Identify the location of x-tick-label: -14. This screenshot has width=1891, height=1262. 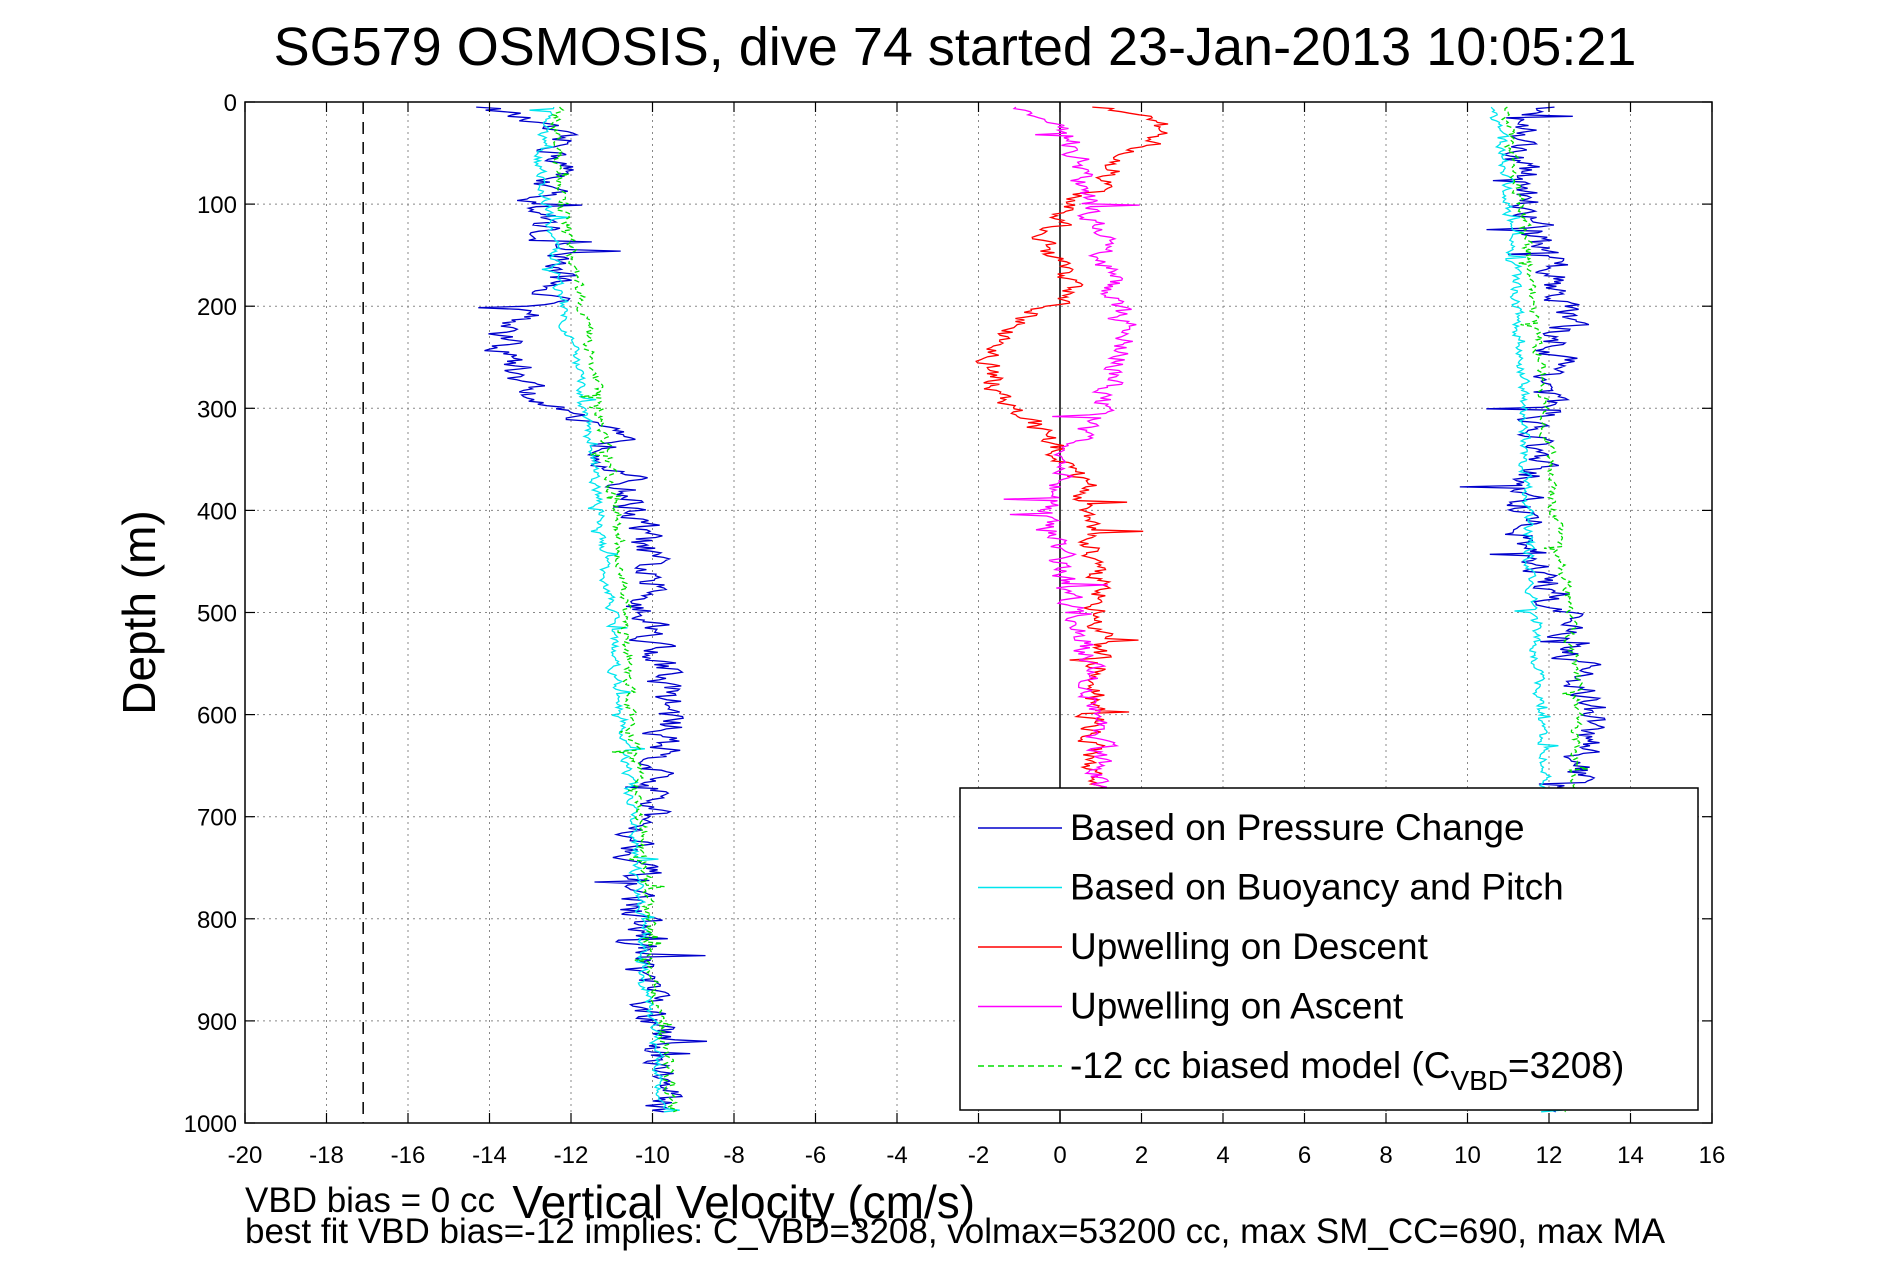
(489, 1155).